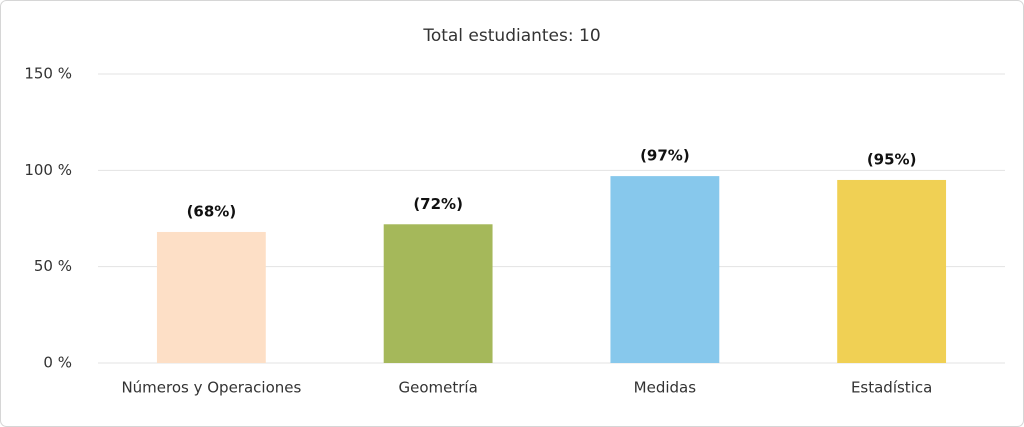  Describe the element at coordinates (665, 156) in the screenshot. I see `value-label: (97%)` at that location.